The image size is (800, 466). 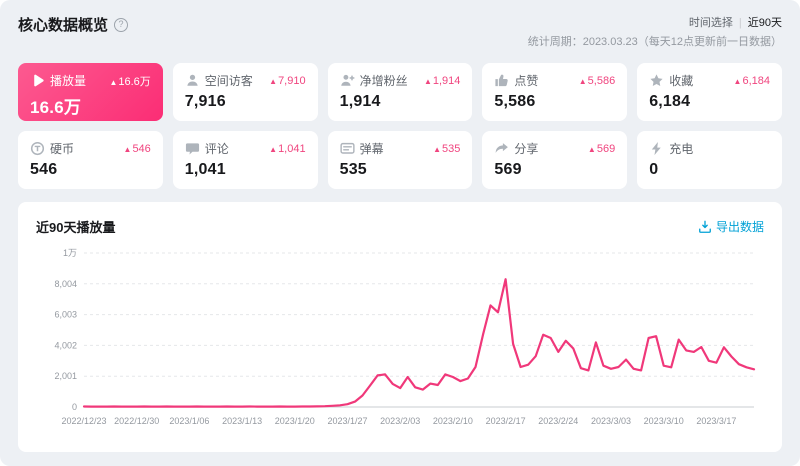 I want to click on stat-delta: ▲5,586, so click(x=597, y=81).